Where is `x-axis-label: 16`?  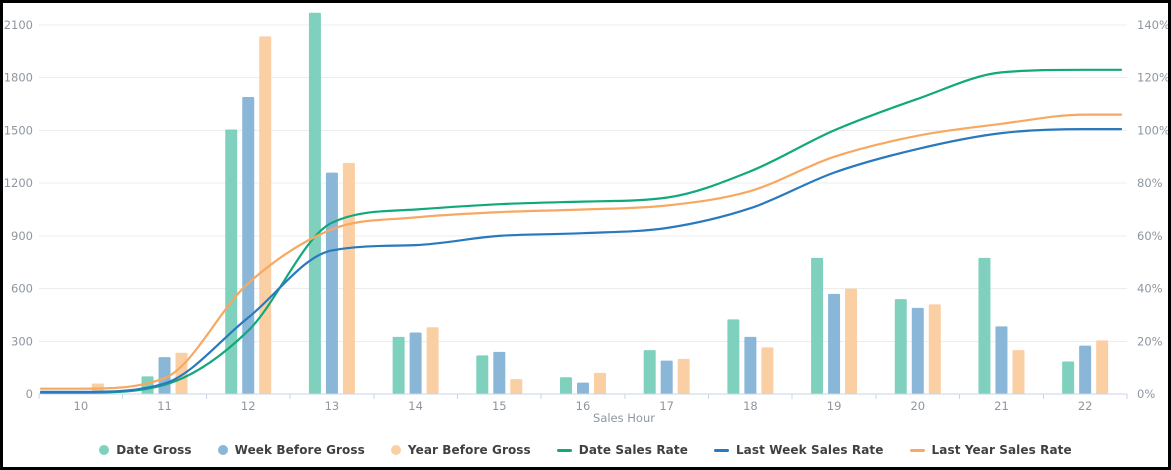
x-axis-label: 16 is located at coordinates (583, 406).